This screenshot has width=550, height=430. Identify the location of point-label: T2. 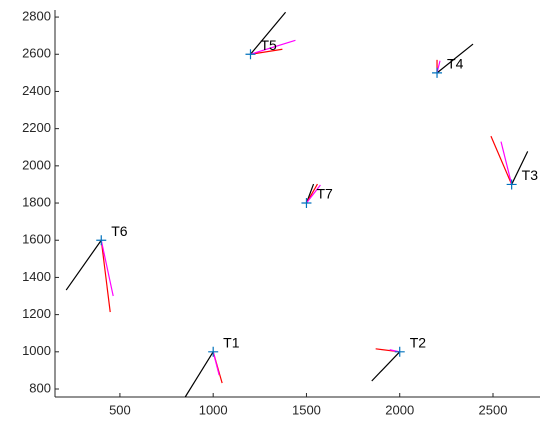
(418, 343).